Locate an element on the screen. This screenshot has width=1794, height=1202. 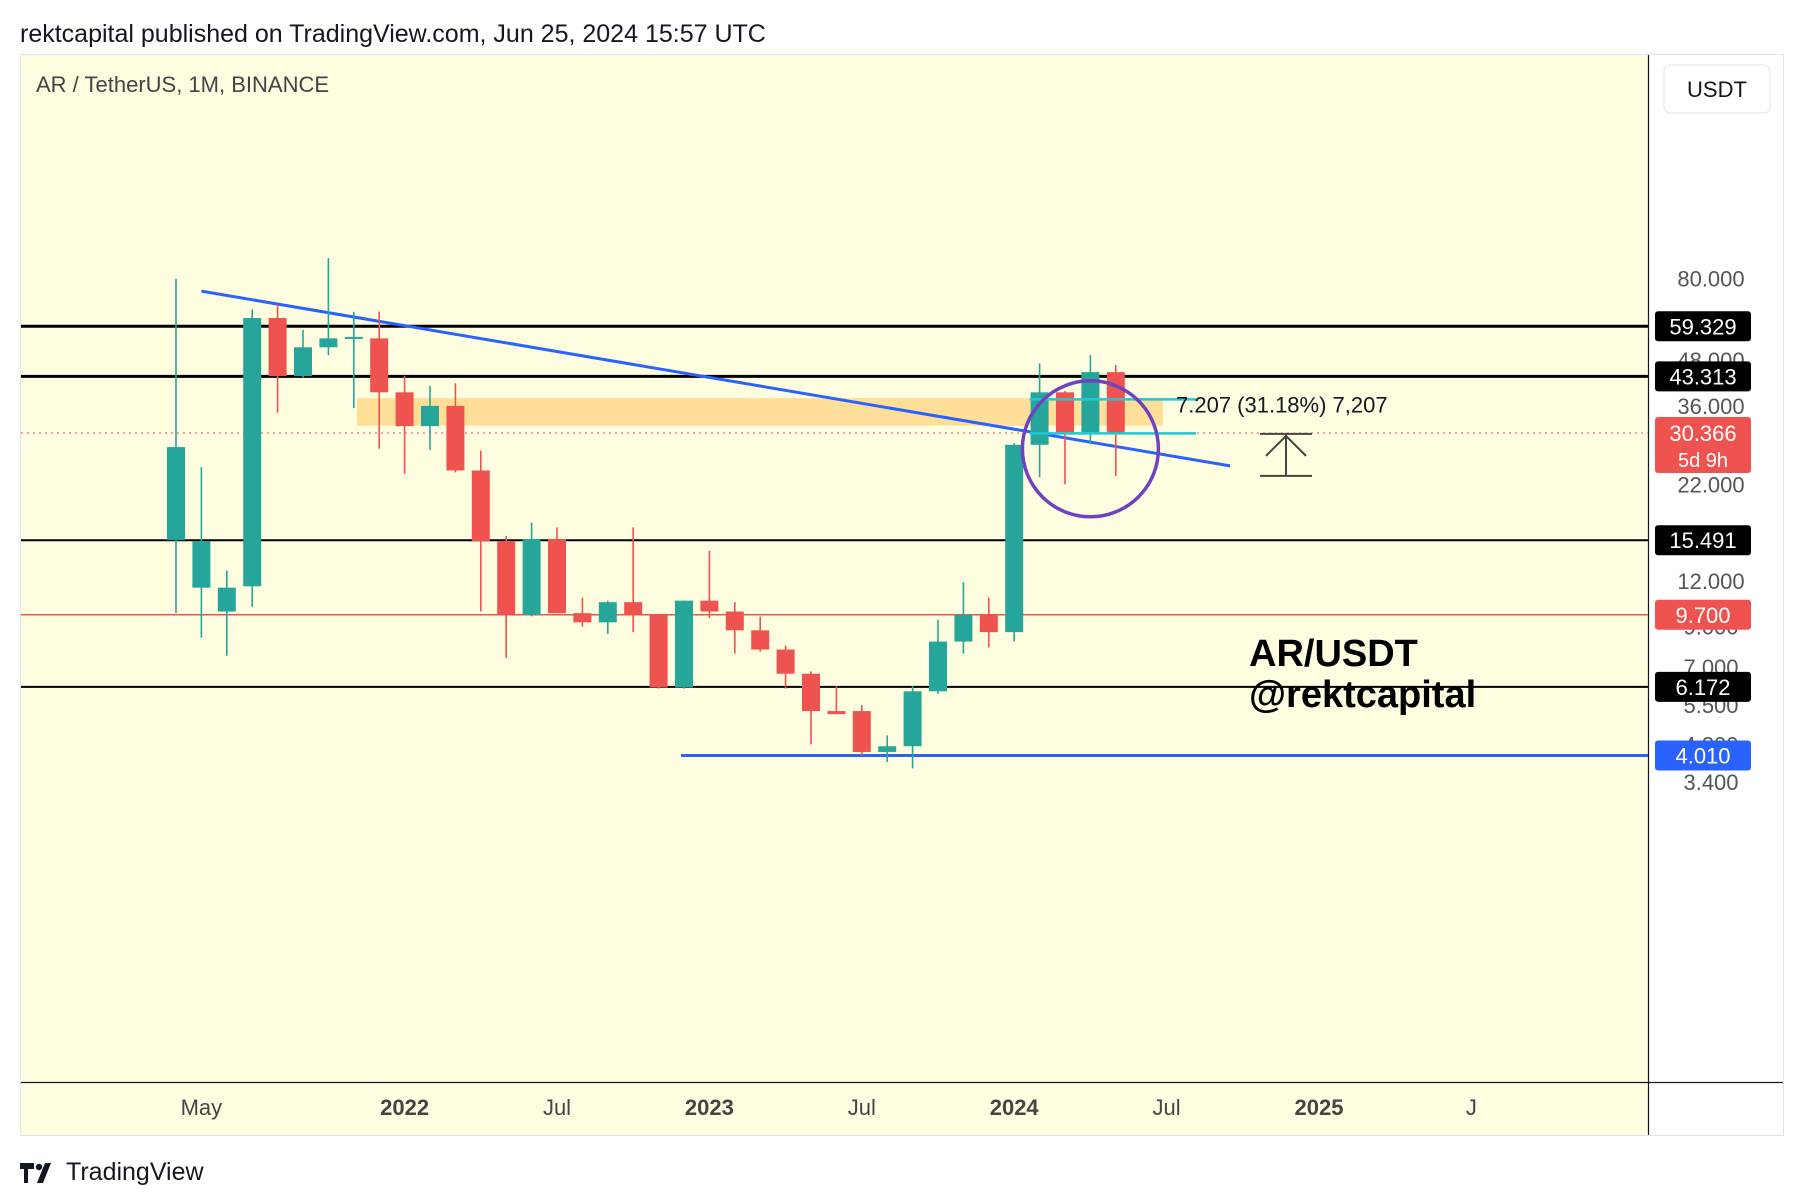
price-tag-0: 59.329 is located at coordinates (1703, 326).